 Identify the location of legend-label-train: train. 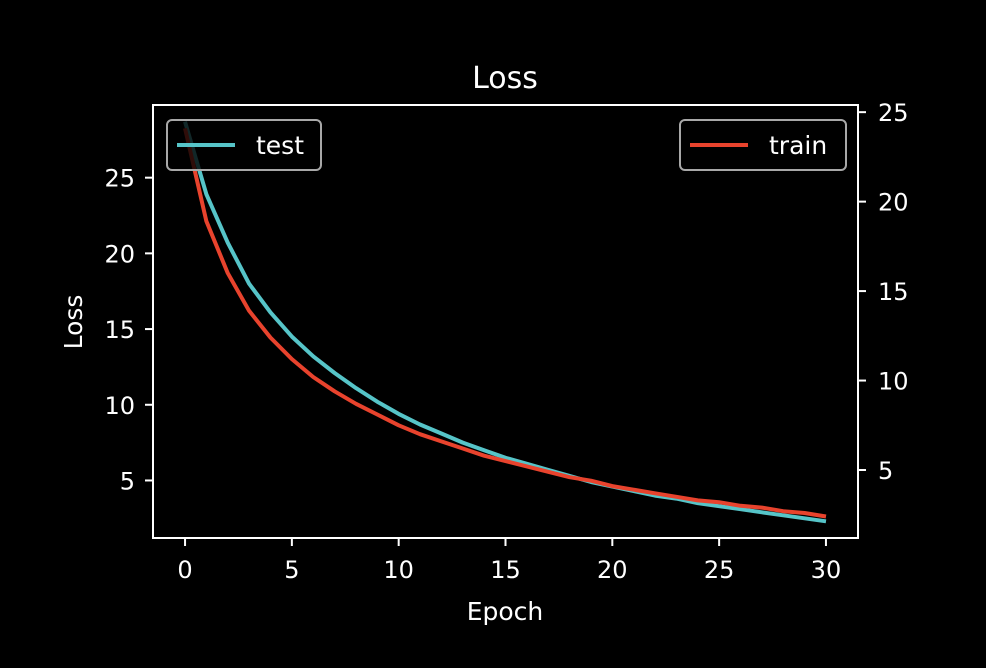
(798, 145).